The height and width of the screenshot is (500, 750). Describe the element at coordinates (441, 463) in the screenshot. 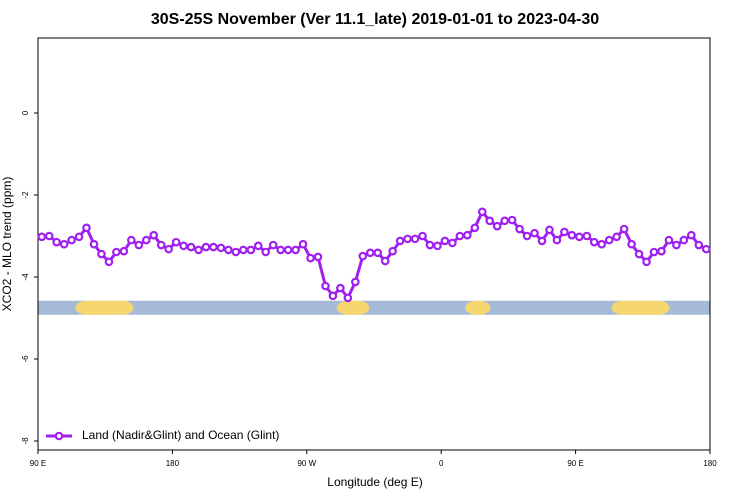

I see `x-tick-label: 0` at that location.